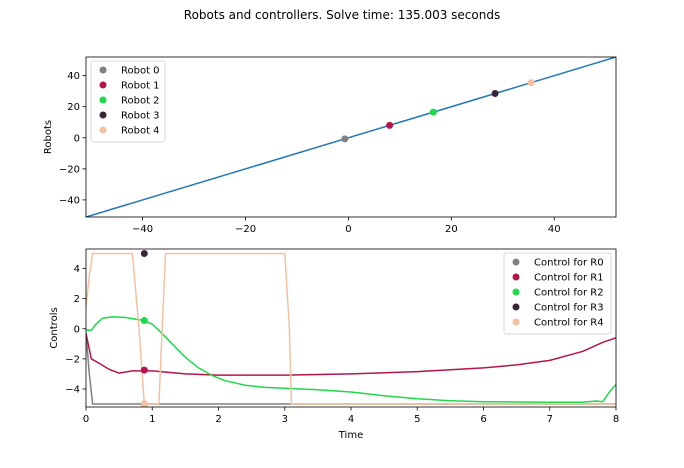  I want to click on robots-xtick-label: −40, so click(142, 229).